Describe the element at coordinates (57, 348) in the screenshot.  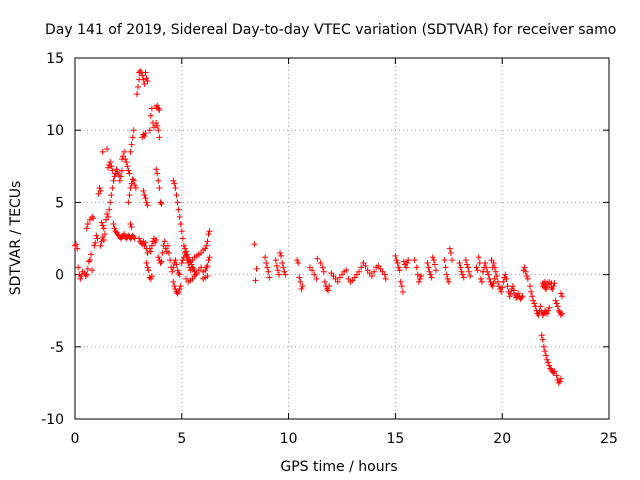
I see `y-tick-label: -5` at that location.